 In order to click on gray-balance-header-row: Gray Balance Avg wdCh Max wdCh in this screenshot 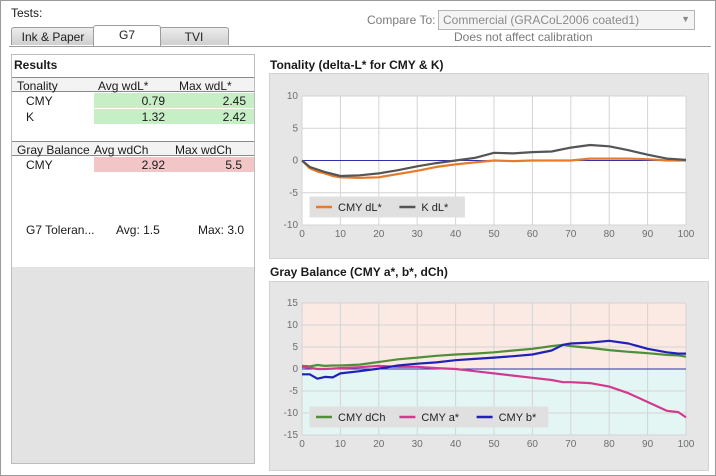, I will do `click(133, 149)`.